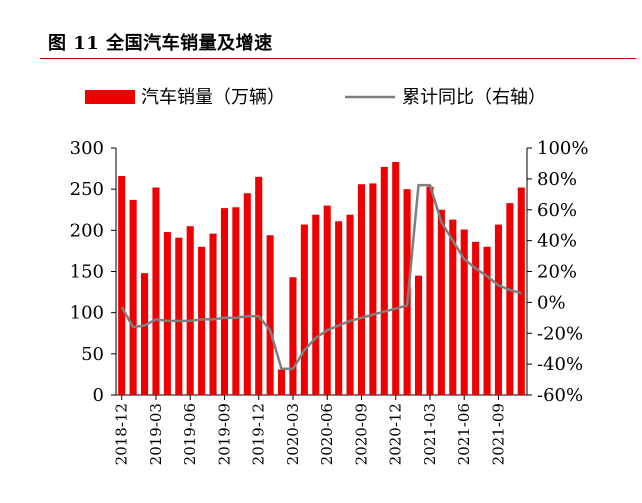  Describe the element at coordinates (464, 434) in the screenshot. I see `x-tick-label: 2021-06` at that location.